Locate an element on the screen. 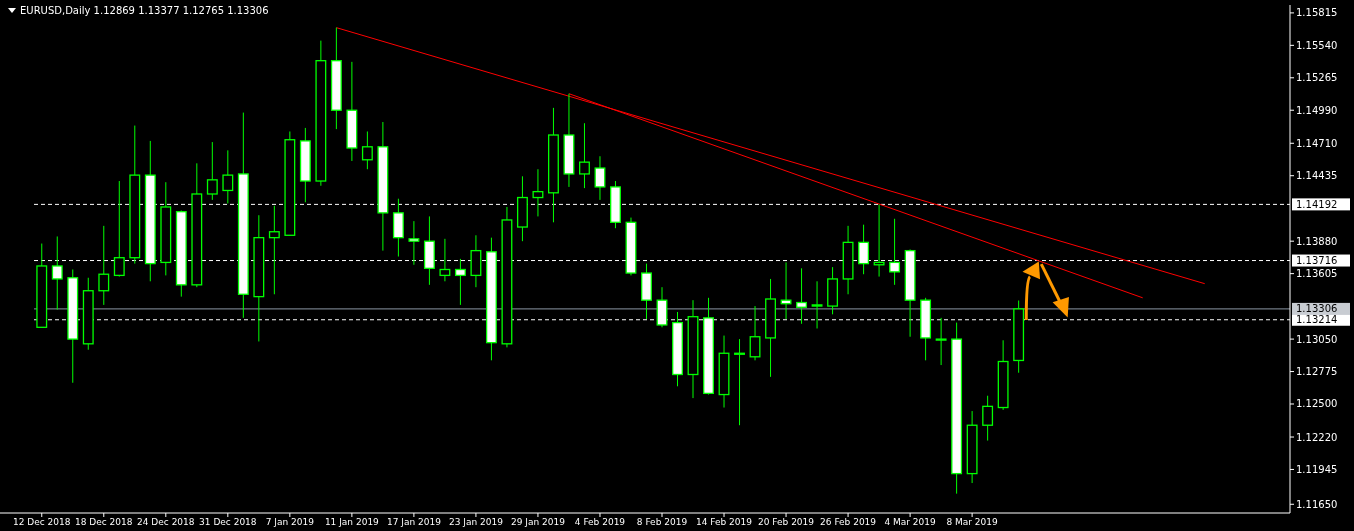  y-tick-label: 1.12500 is located at coordinates (1317, 404).